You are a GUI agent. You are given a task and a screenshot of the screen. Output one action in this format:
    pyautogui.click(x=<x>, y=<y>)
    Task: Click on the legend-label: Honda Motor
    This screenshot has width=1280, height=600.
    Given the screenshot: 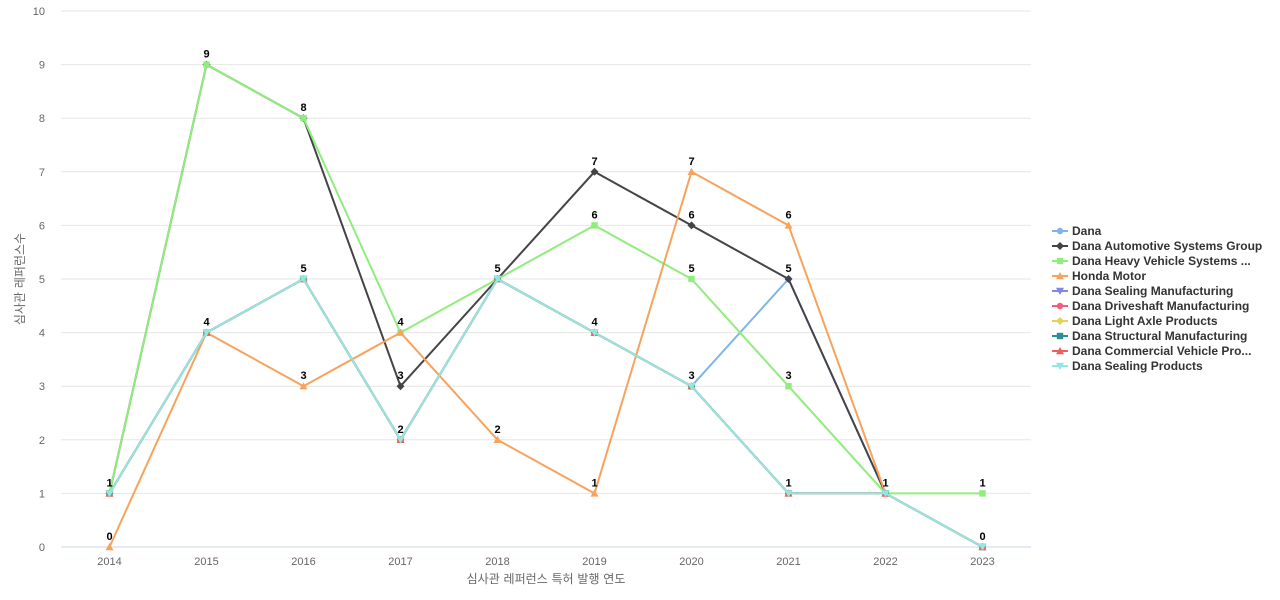 What is the action you would take?
    pyautogui.click(x=1109, y=276)
    